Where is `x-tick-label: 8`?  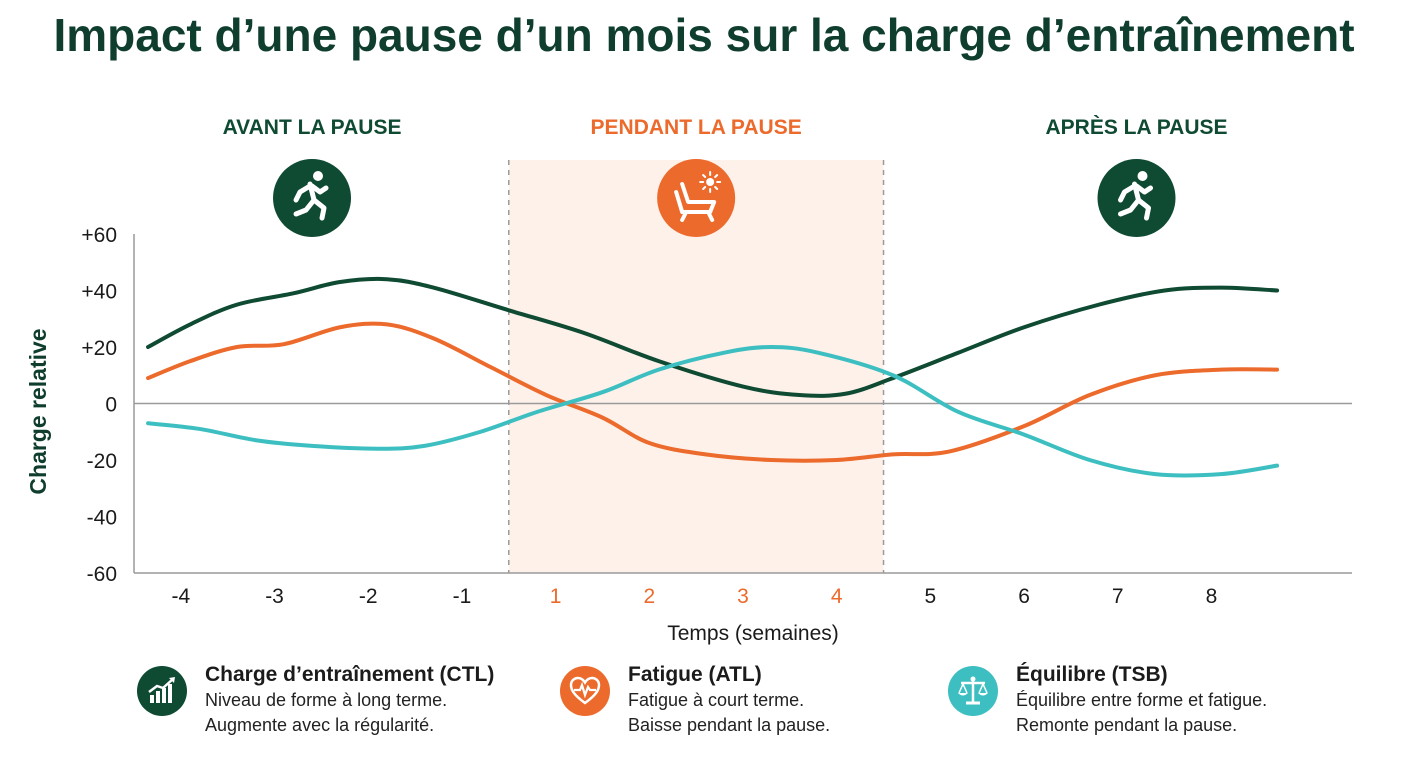
x-tick-label: 8 is located at coordinates (1212, 596).